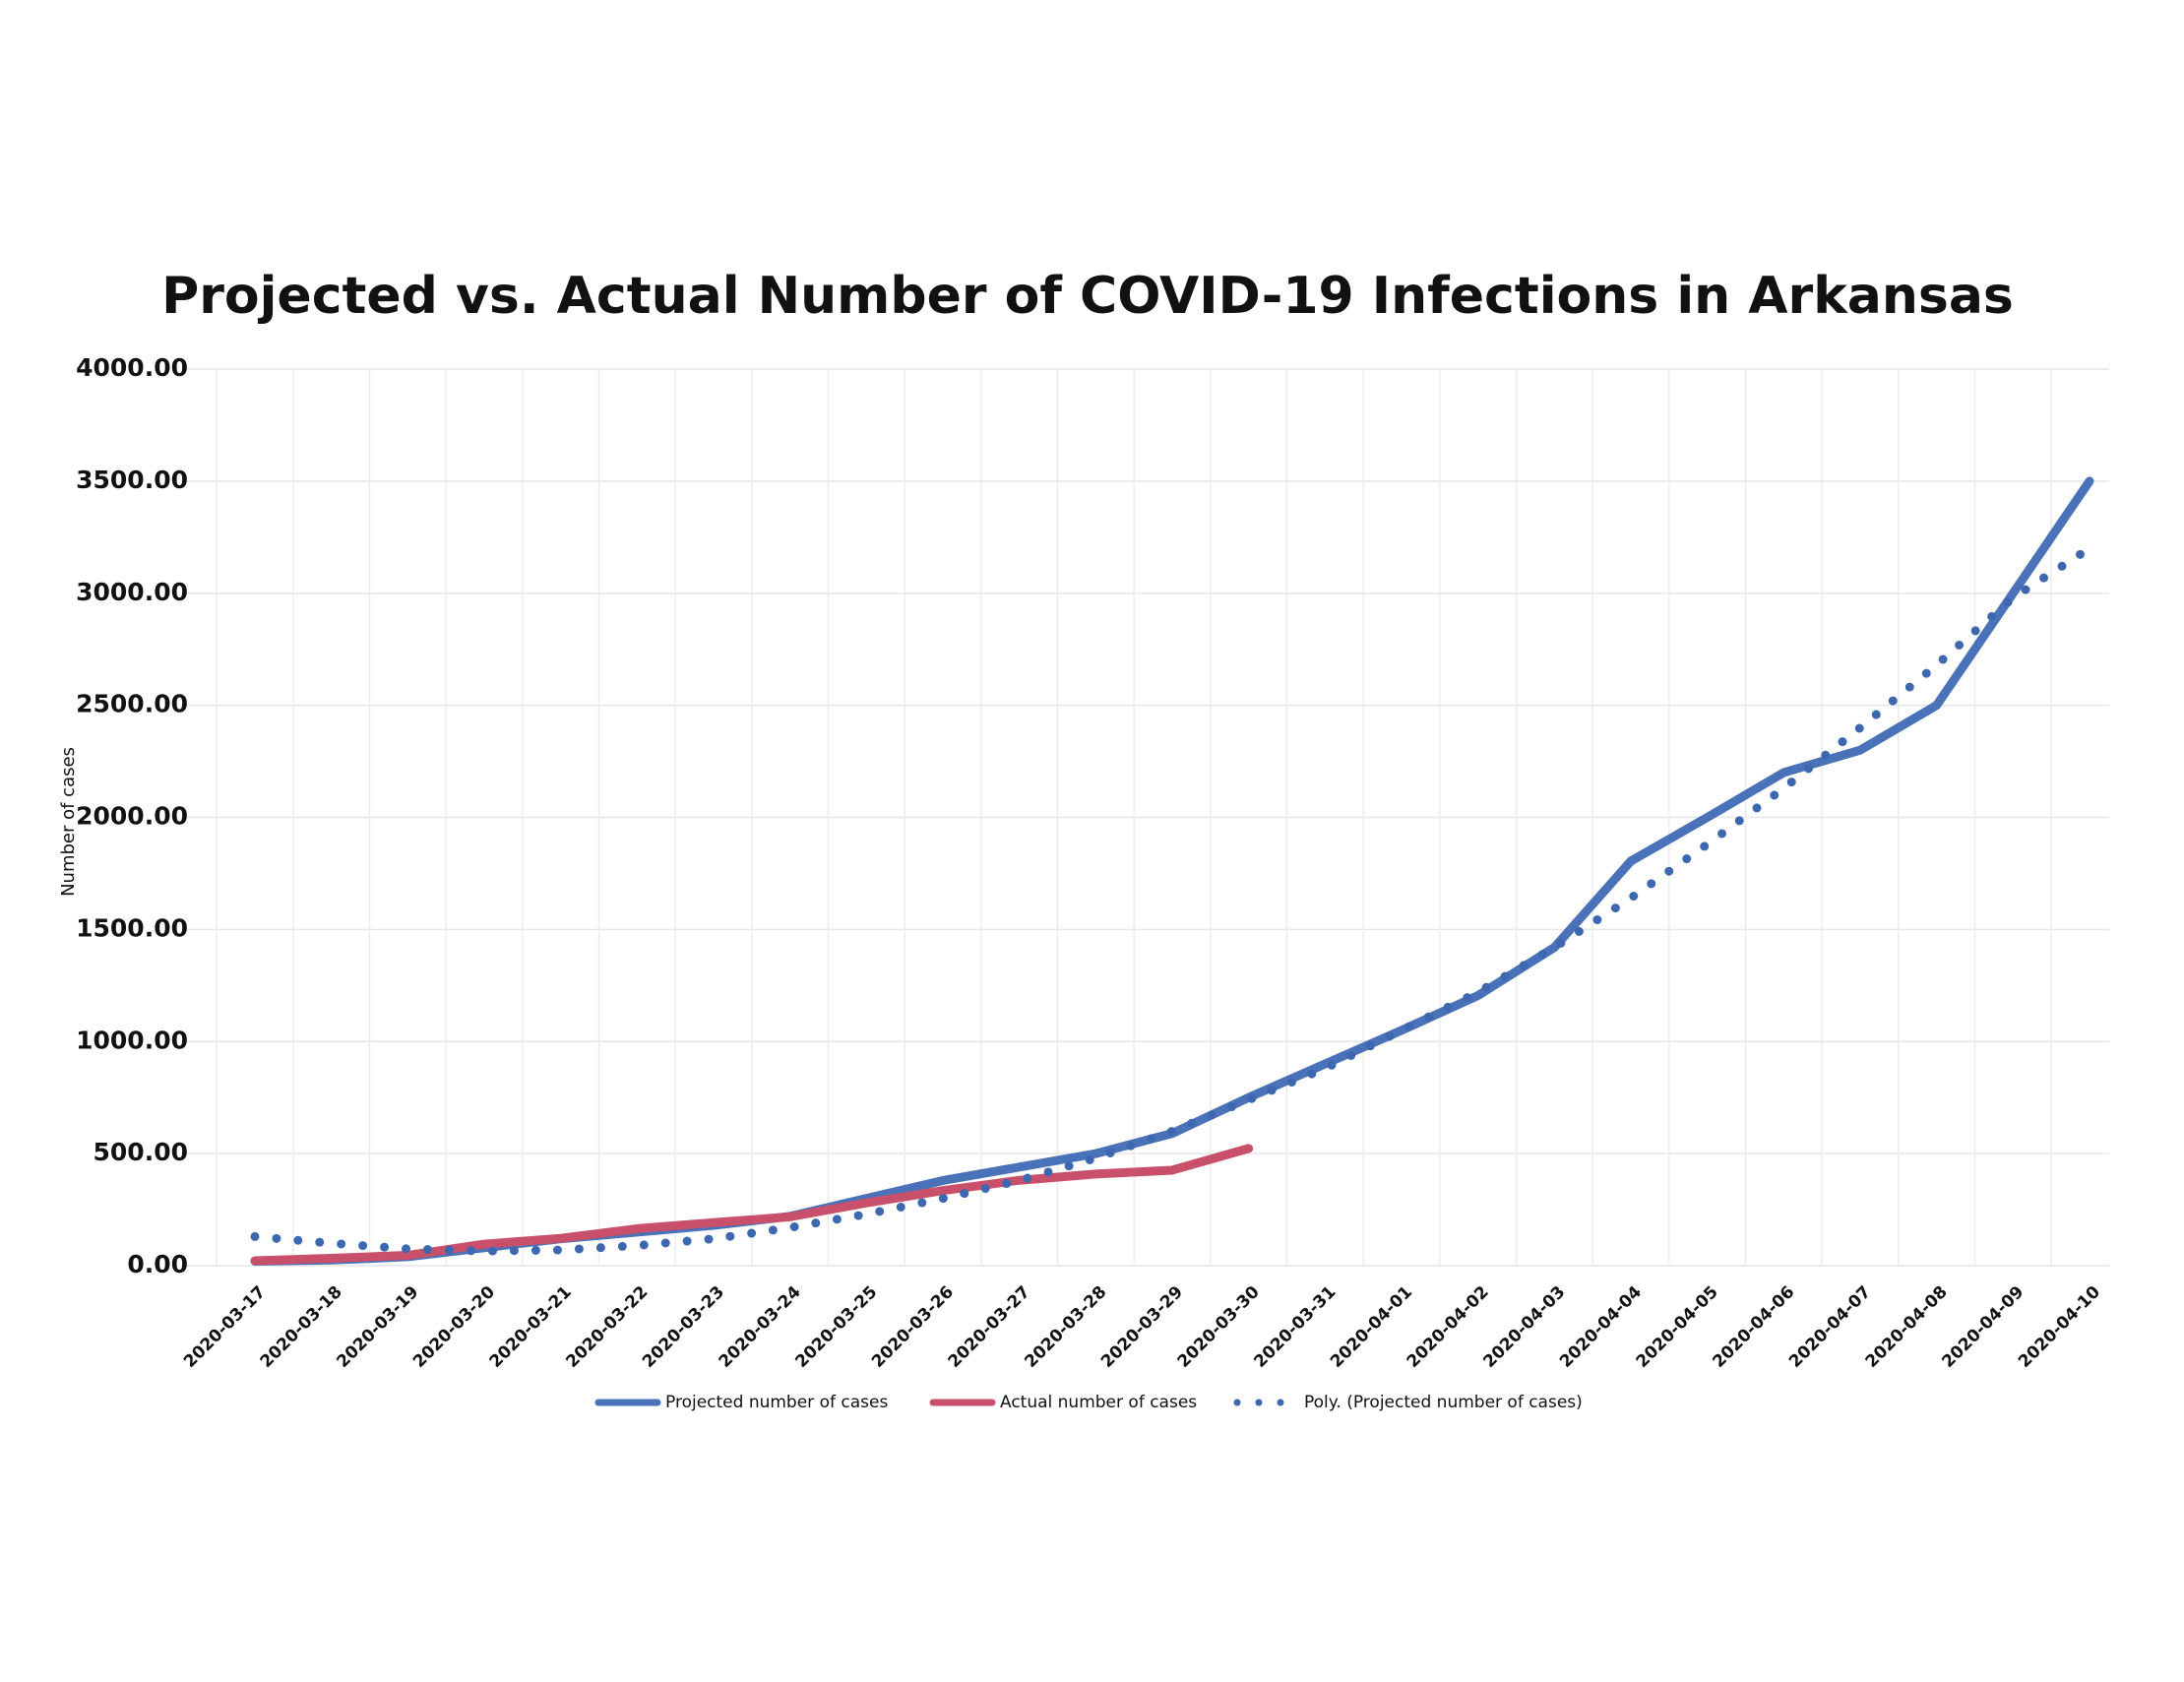 Image resolution: width=2184 pixels, height=1682 pixels. Describe the element at coordinates (1443, 1403) in the screenshot. I see `legend-label: Poly. (Projected number of cases)` at that location.